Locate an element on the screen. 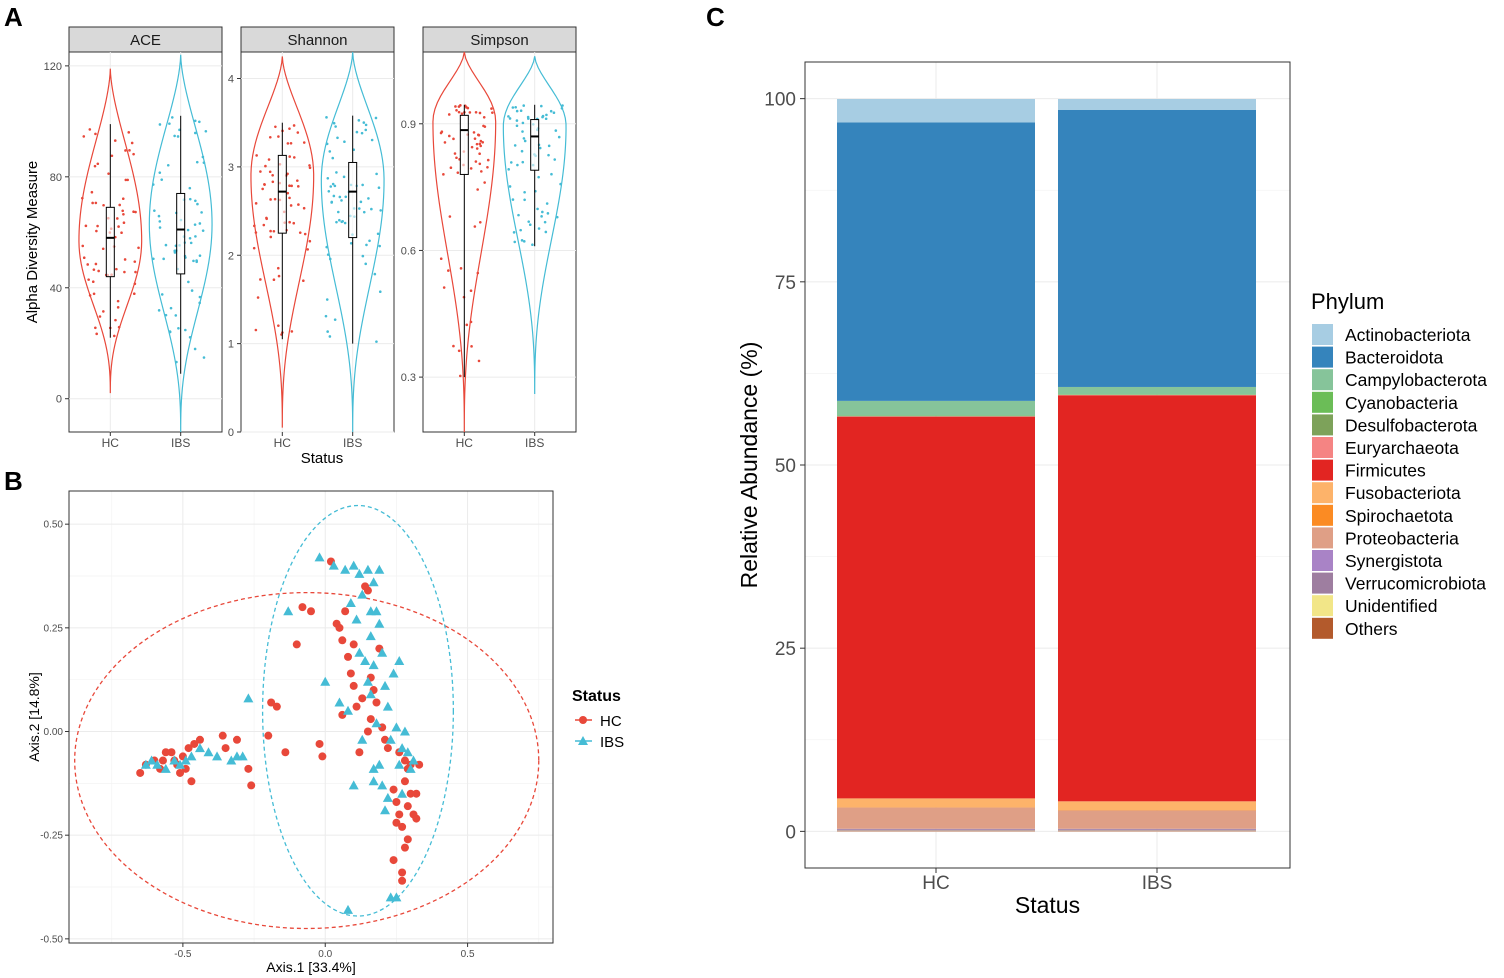 The width and height of the screenshot is (1504, 978). y-tick-label: 40 is located at coordinates (56, 289).